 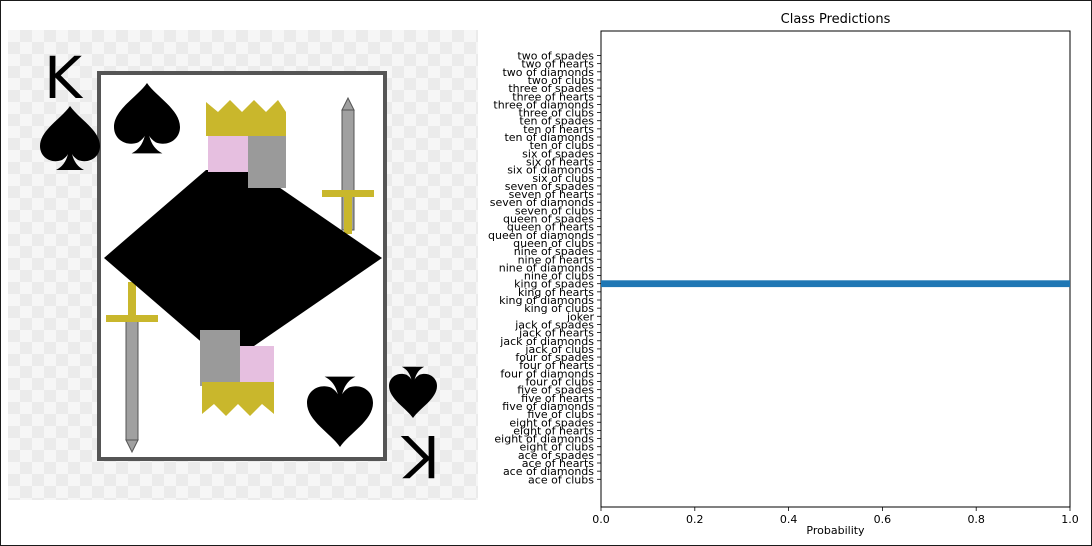 I want to click on y-tick-label: ten of clubs, so click(x=562, y=145).